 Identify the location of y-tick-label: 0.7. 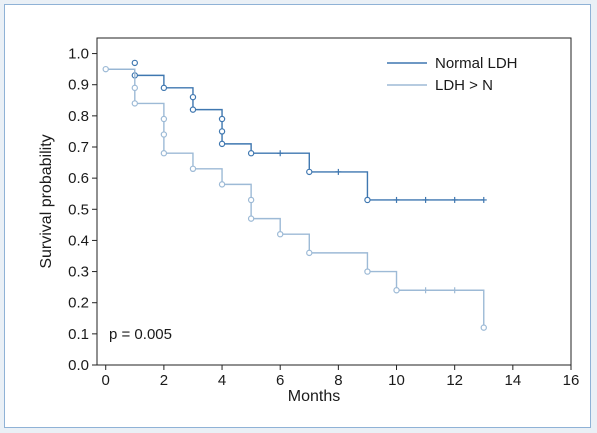
(78, 147).